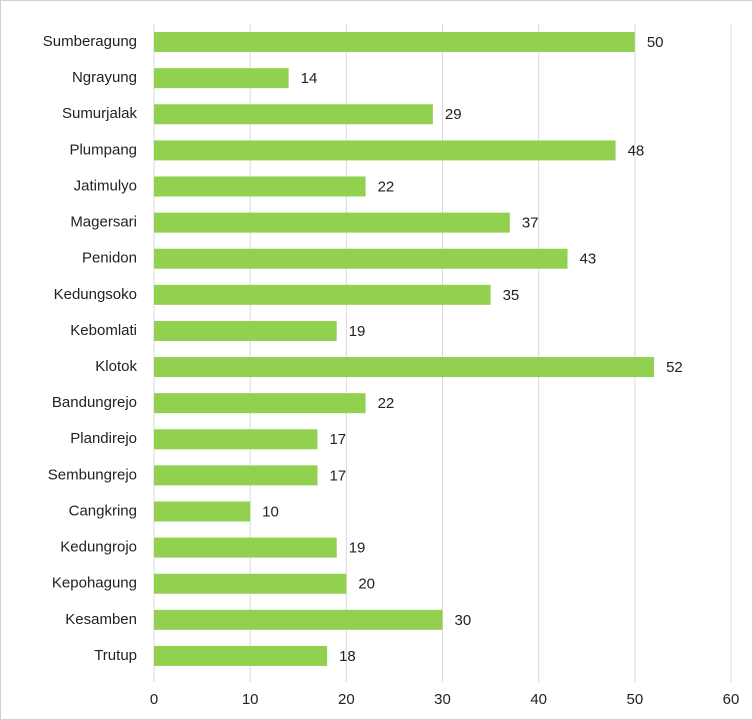 This screenshot has width=753, height=720. Describe the element at coordinates (103, 222) in the screenshot. I see `y-tick-label: Magersari` at that location.